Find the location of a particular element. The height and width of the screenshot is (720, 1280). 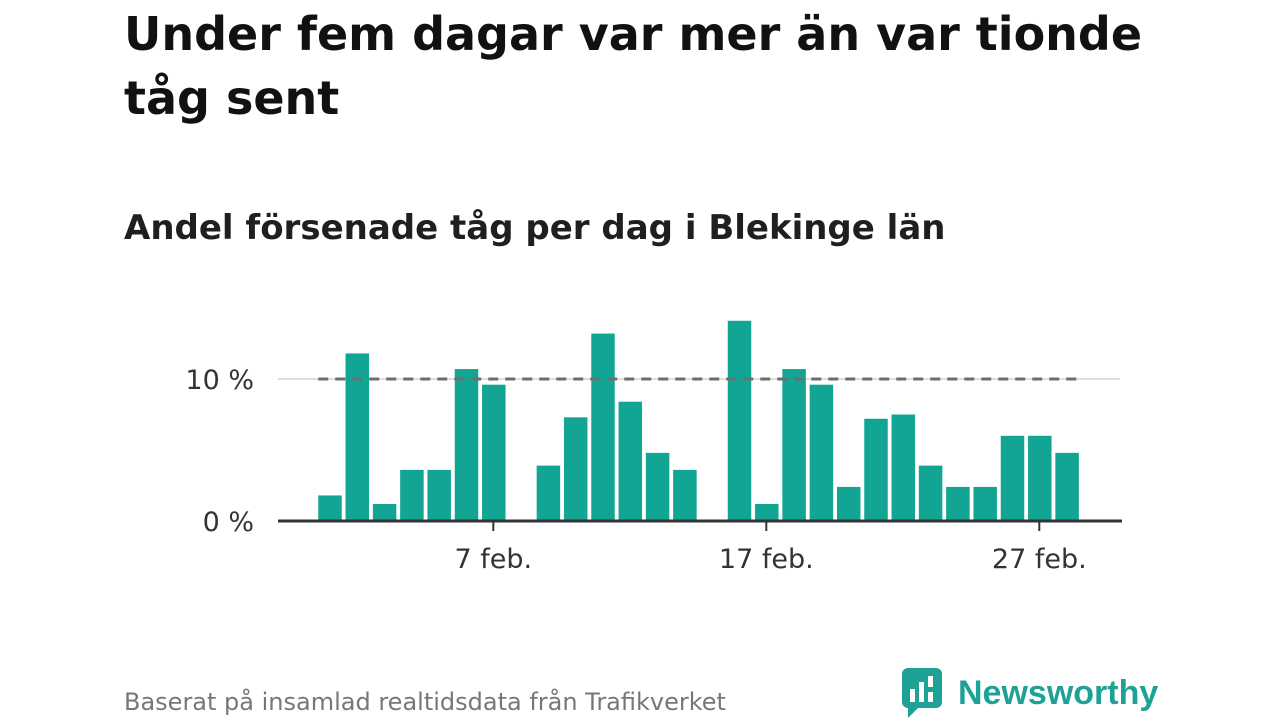

x-tick-label: 17 feb. is located at coordinates (766, 559).